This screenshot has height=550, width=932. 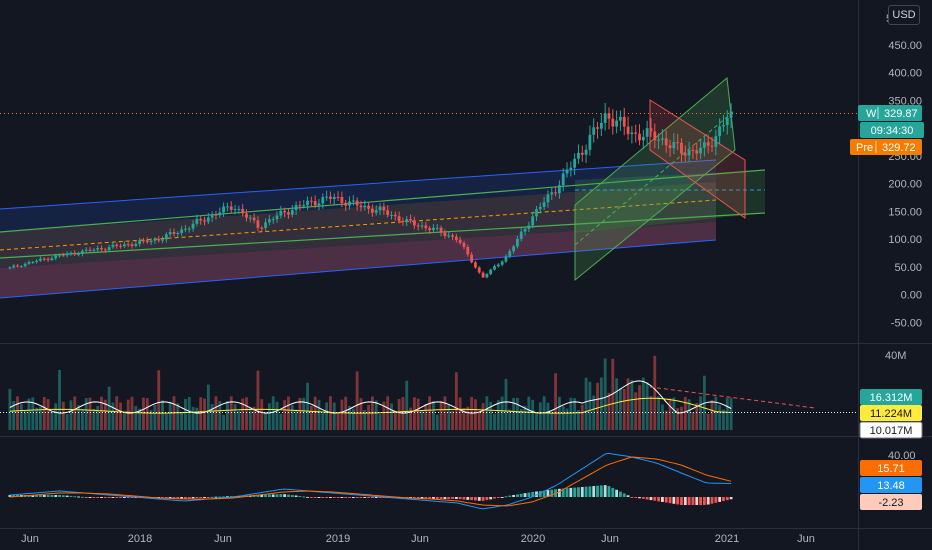 I want to click on volume-tag-yellow-text: 11.224M, so click(x=891, y=414).